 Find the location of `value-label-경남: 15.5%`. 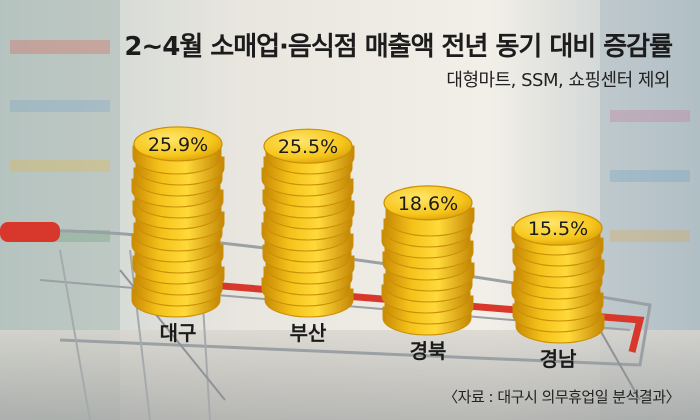

value-label-경남: 15.5% is located at coordinates (558, 229).